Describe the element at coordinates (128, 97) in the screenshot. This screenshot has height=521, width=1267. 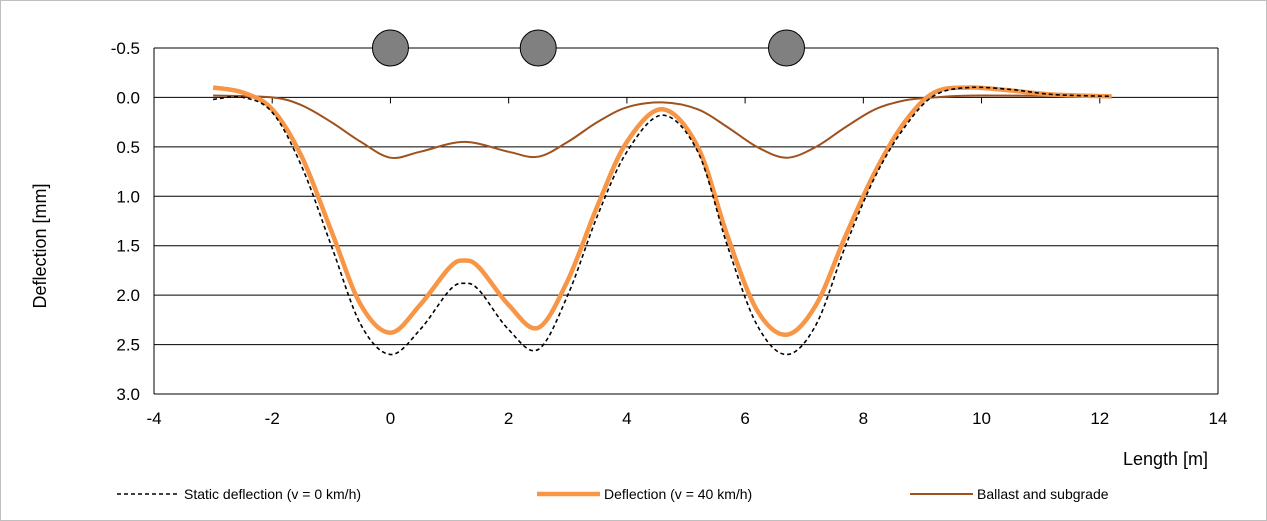
I see `y-tick-label: 0.0` at that location.